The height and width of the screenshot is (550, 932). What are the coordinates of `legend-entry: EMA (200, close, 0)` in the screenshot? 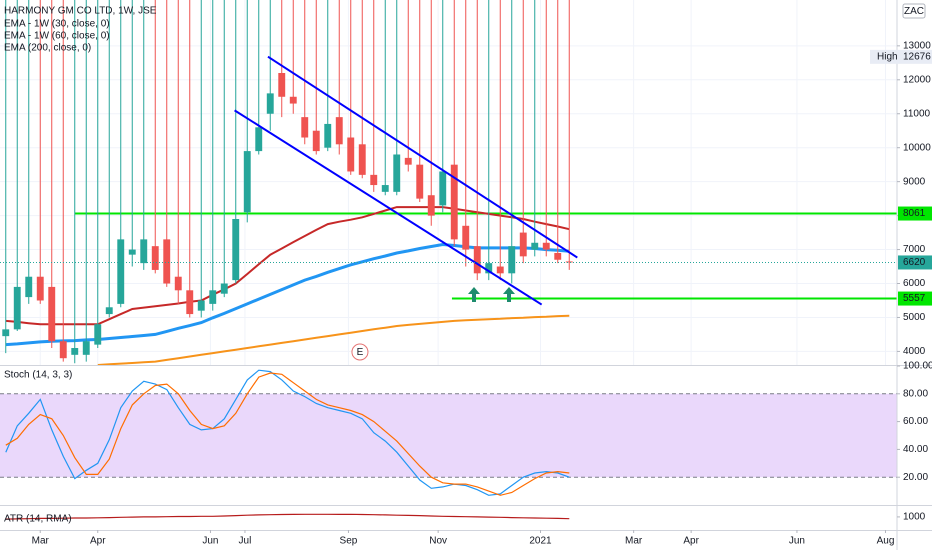 It's located at (47, 48).